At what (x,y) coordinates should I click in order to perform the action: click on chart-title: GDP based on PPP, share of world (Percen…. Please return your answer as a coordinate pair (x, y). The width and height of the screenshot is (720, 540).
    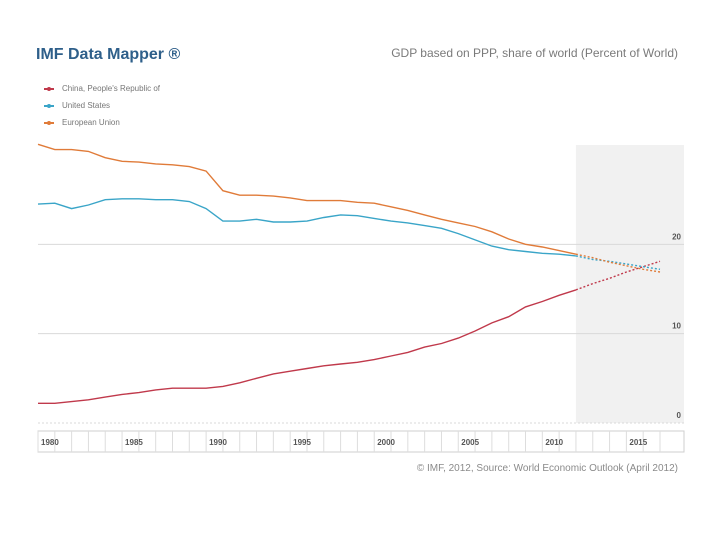
    Looking at the image, I should click on (534, 53).